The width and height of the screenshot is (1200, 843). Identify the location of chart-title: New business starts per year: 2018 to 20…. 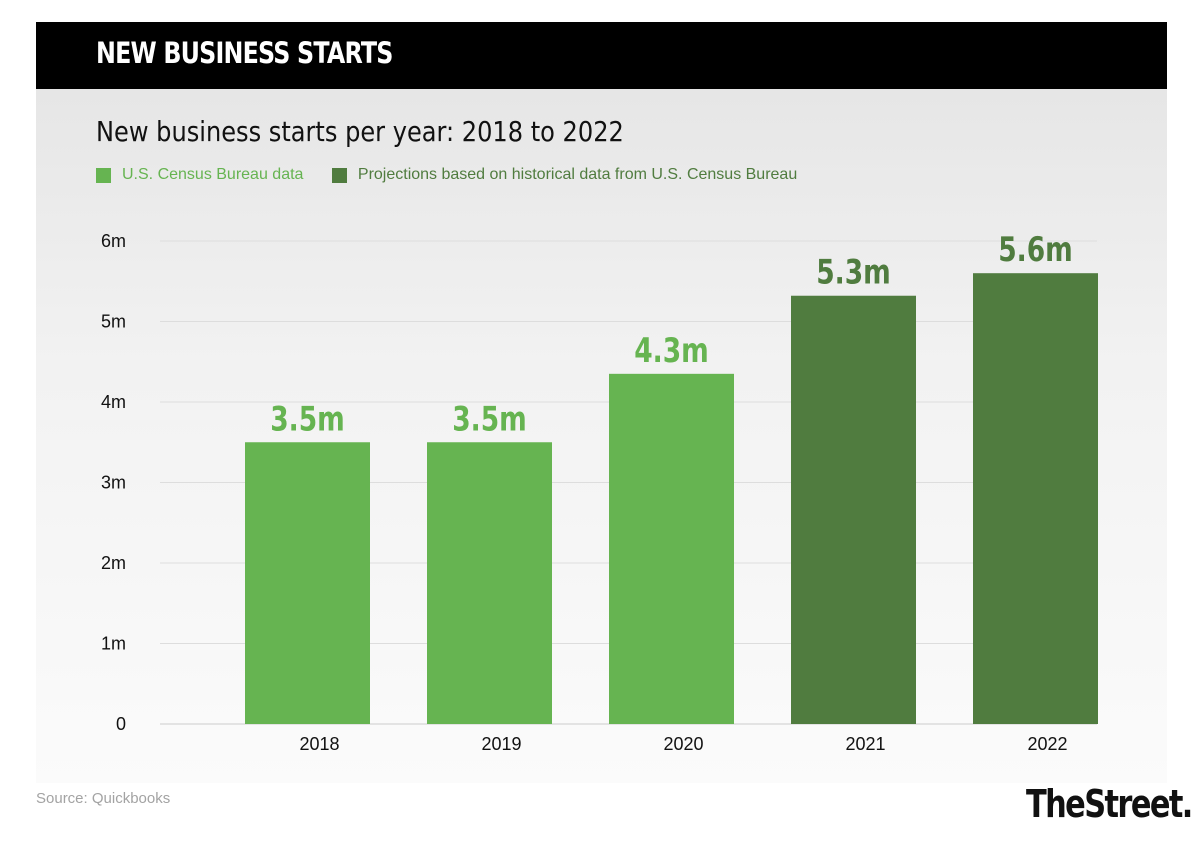
(360, 131).